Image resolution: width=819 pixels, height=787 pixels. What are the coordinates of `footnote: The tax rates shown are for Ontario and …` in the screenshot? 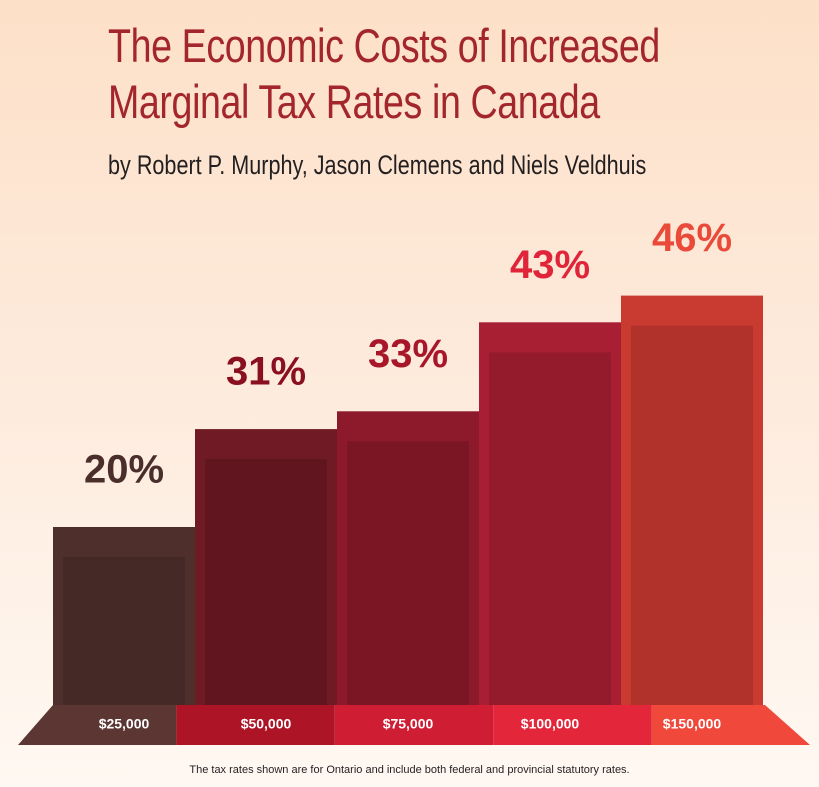 It's located at (409, 770).